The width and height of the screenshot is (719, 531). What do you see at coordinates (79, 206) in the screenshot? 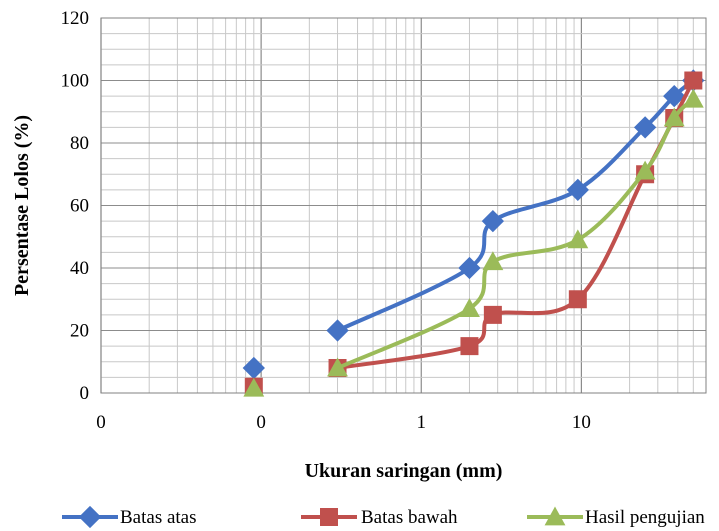
I see `y-tick-label: 60` at bounding box center [79, 206].